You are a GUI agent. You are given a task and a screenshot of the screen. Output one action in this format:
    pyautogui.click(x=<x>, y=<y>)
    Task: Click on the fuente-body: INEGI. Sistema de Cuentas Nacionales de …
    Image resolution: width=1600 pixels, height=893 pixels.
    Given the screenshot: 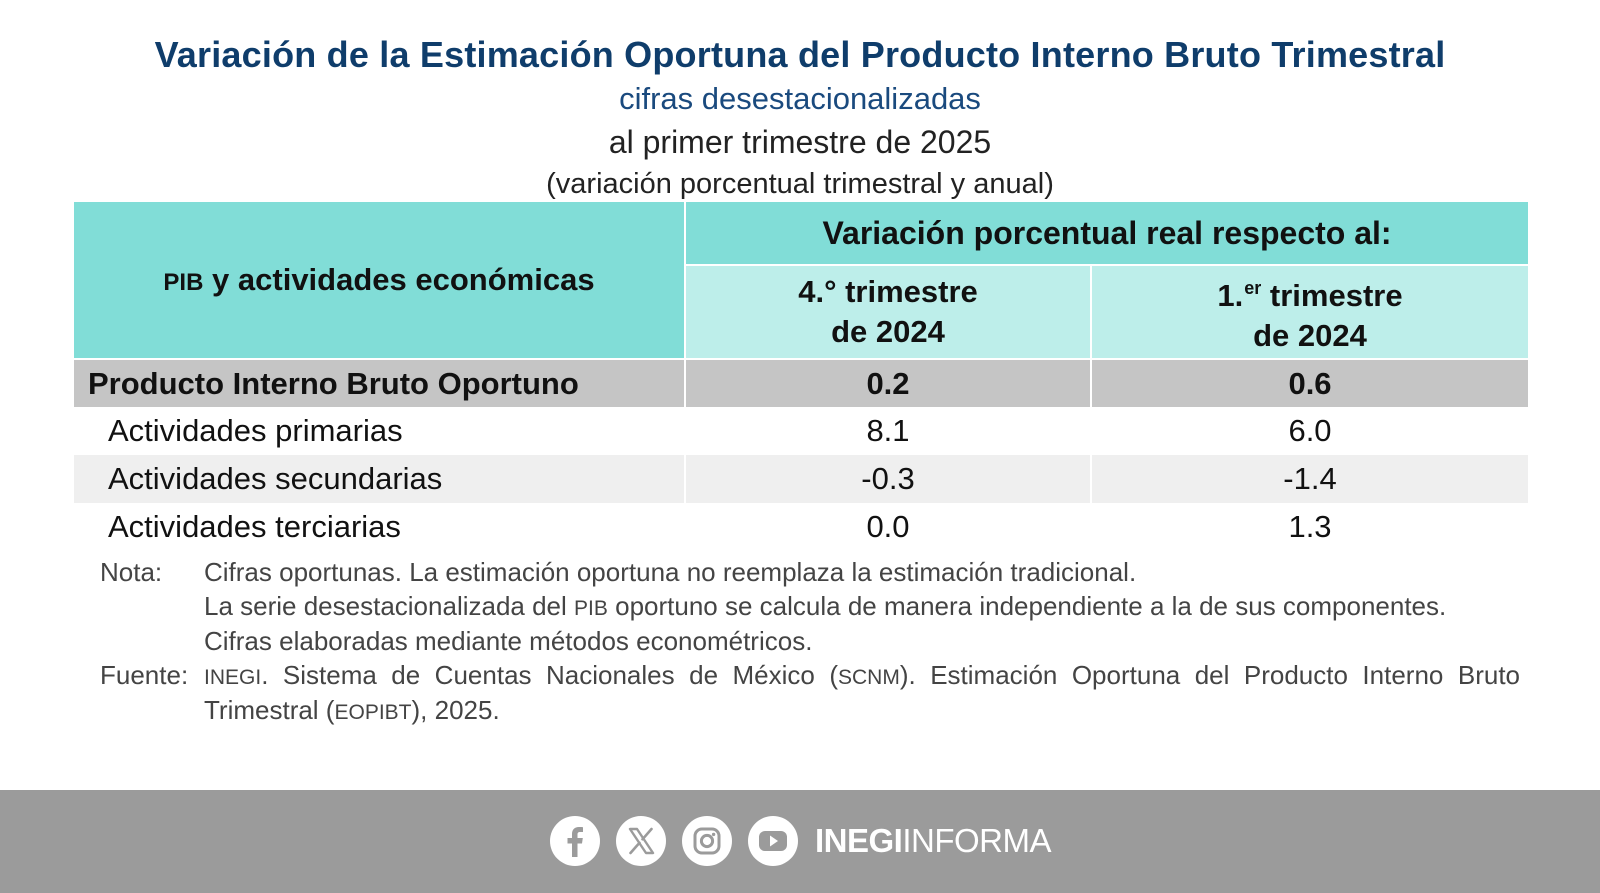 What is the action you would take?
    pyautogui.click(x=862, y=694)
    